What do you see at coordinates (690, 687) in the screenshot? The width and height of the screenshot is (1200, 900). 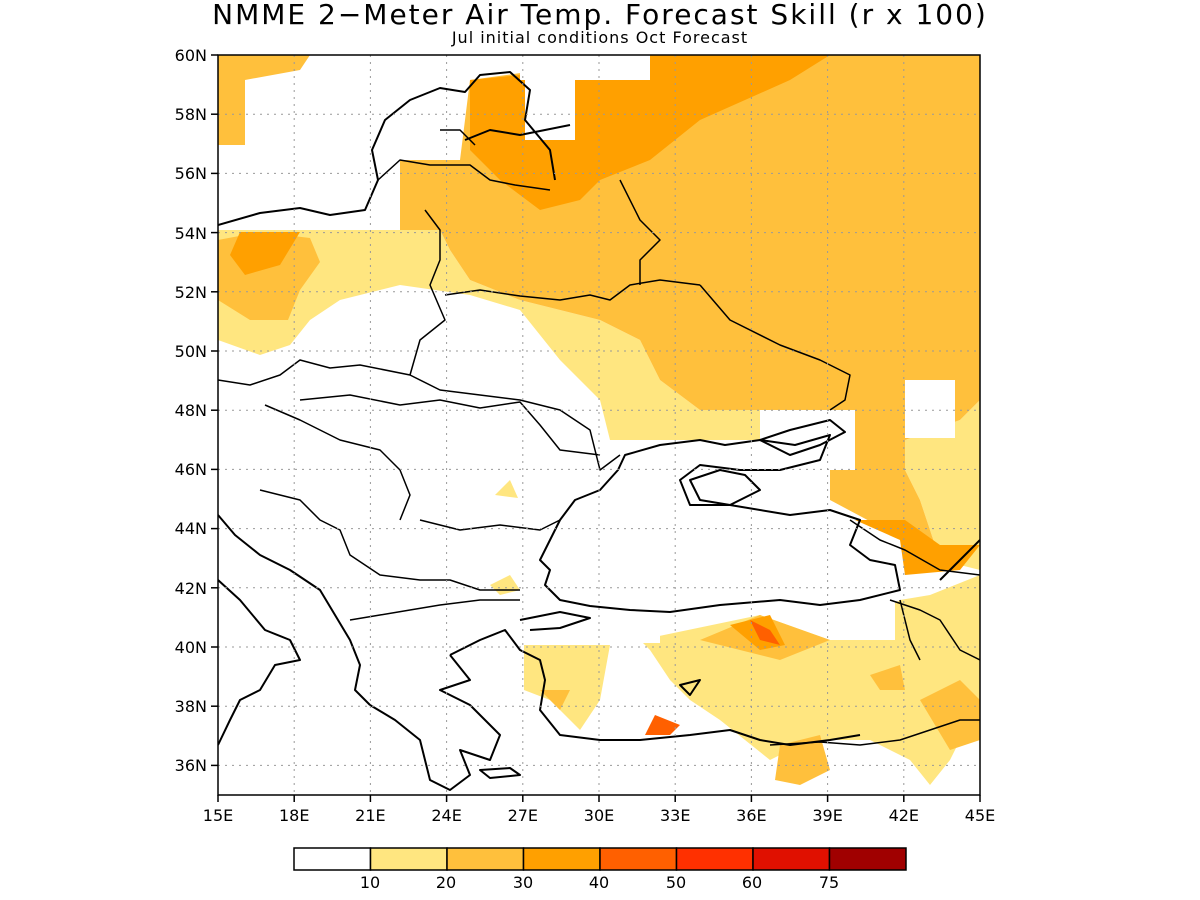 I see `cyprus-coast` at bounding box center [690, 687].